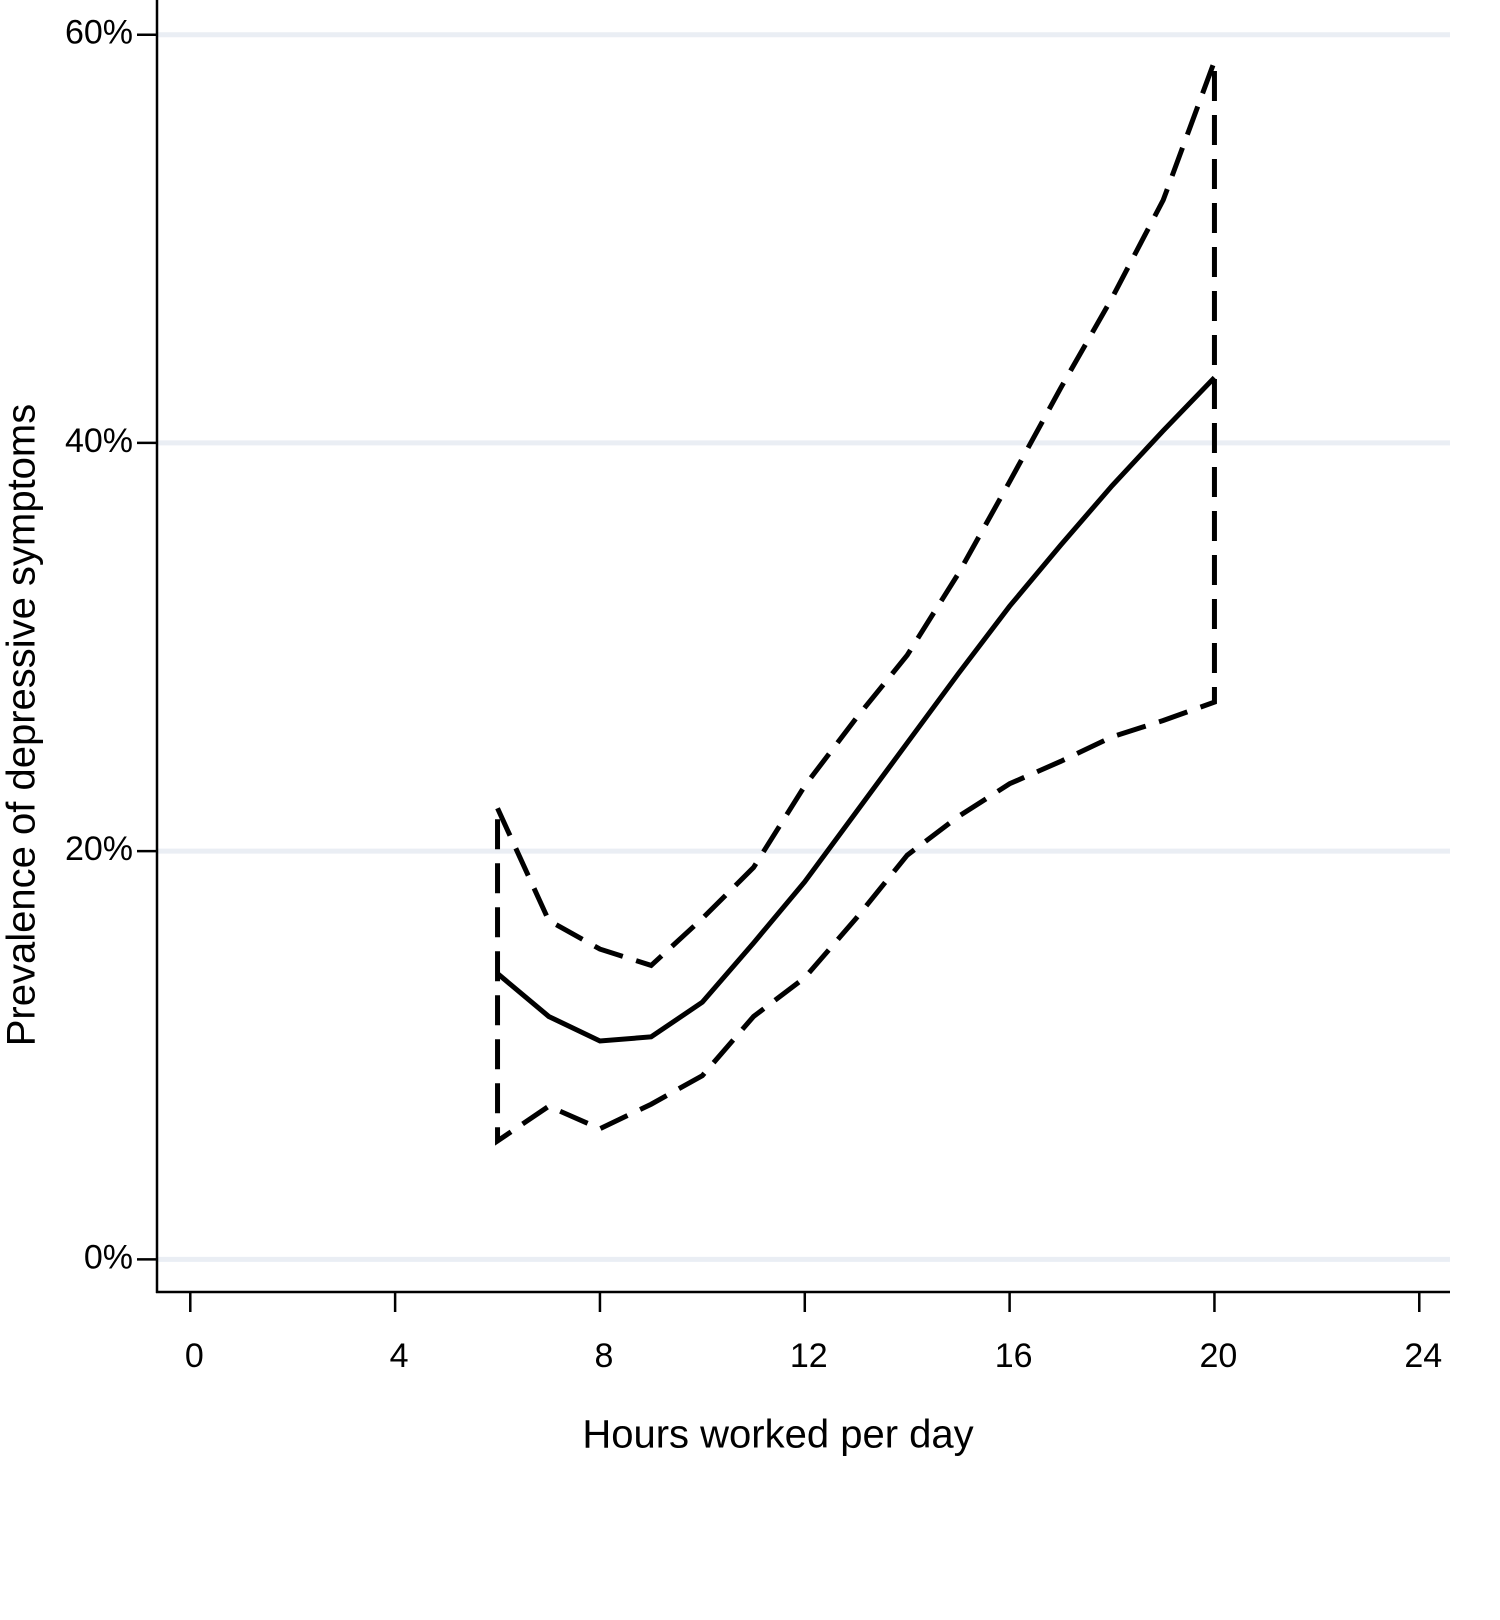 This screenshot has width=1500, height=1620. What do you see at coordinates (1423, 1356) in the screenshot?
I see `x-tick-label: 24` at bounding box center [1423, 1356].